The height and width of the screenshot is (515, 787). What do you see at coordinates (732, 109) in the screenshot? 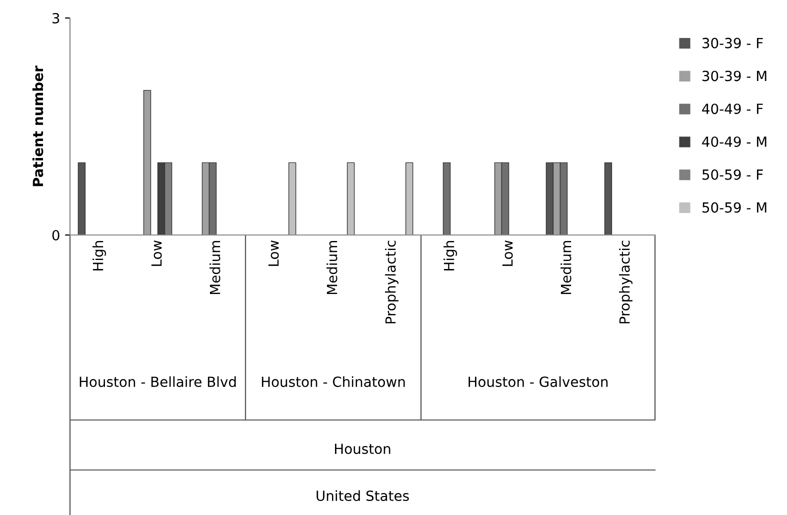
I see `legend-label: 40-49 - F` at bounding box center [732, 109].